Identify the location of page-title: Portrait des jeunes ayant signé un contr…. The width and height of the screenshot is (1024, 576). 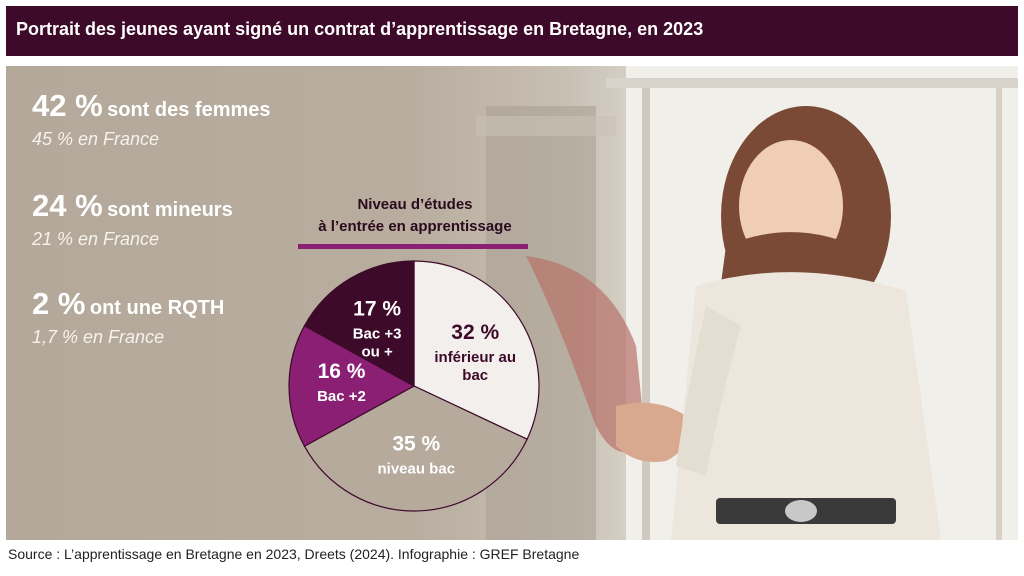
(360, 29).